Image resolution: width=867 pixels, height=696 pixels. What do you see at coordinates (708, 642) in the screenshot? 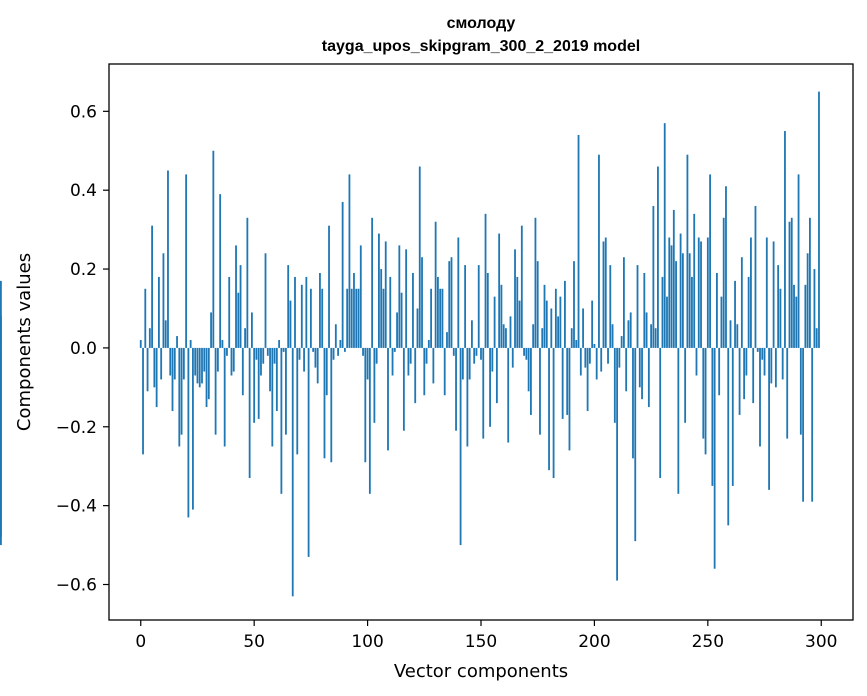
I see `x-tick-label: 250` at bounding box center [708, 642].